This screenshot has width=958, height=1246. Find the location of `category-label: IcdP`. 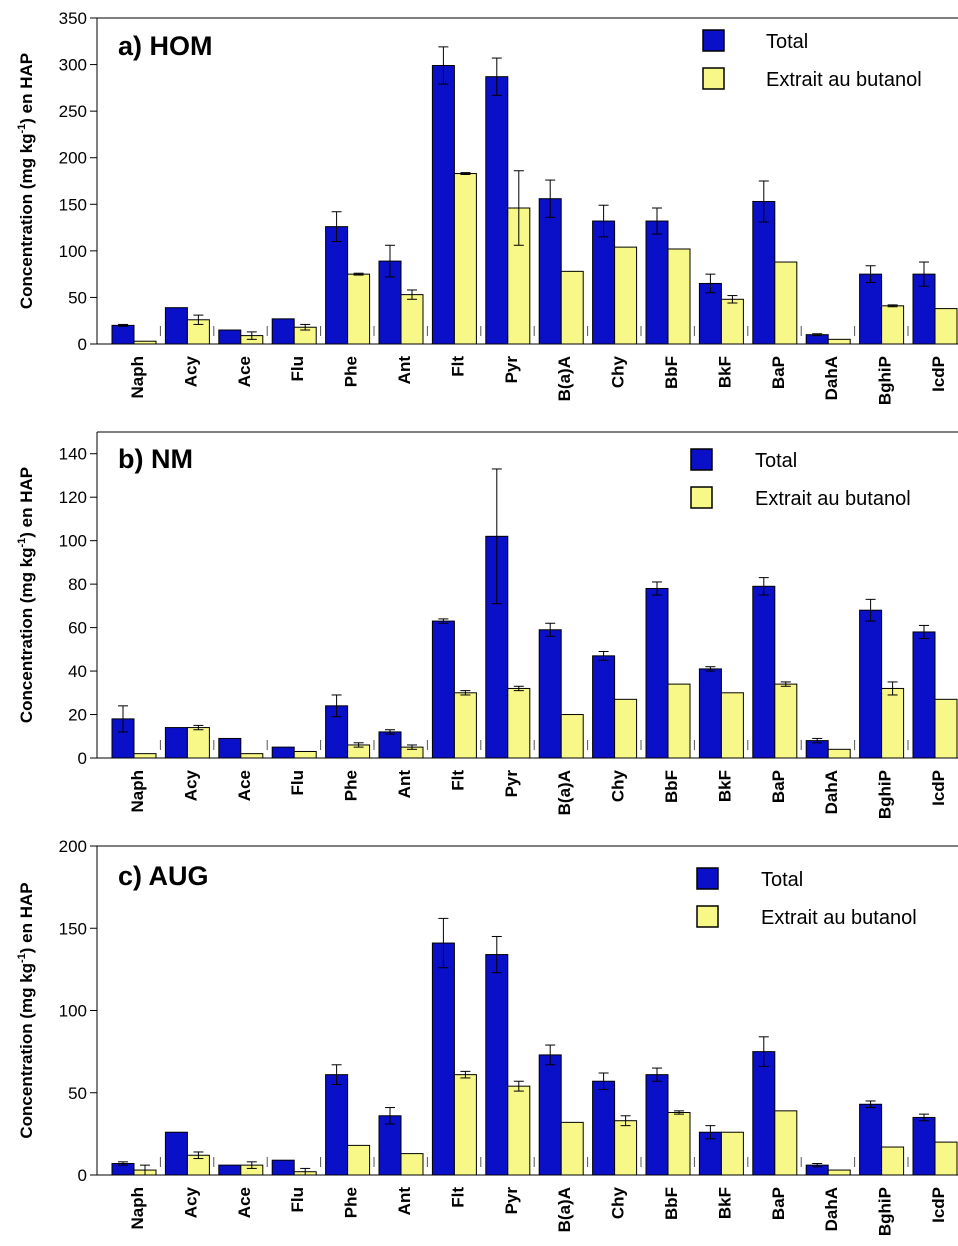

category-label: IcdP is located at coordinates (938, 788).